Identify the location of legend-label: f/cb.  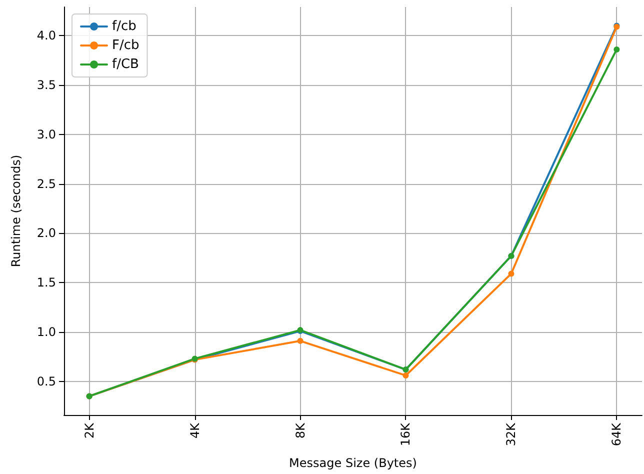
(124, 26).